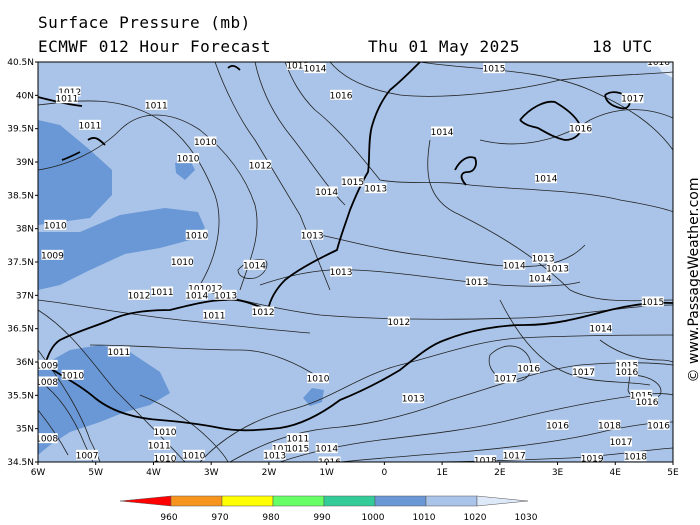 Image resolution: width=700 pixels, height=525 pixels. What do you see at coordinates (155, 46) in the screenshot?
I see `model-forecast-label: ECMWF 012 Hour Forecast` at bounding box center [155, 46].